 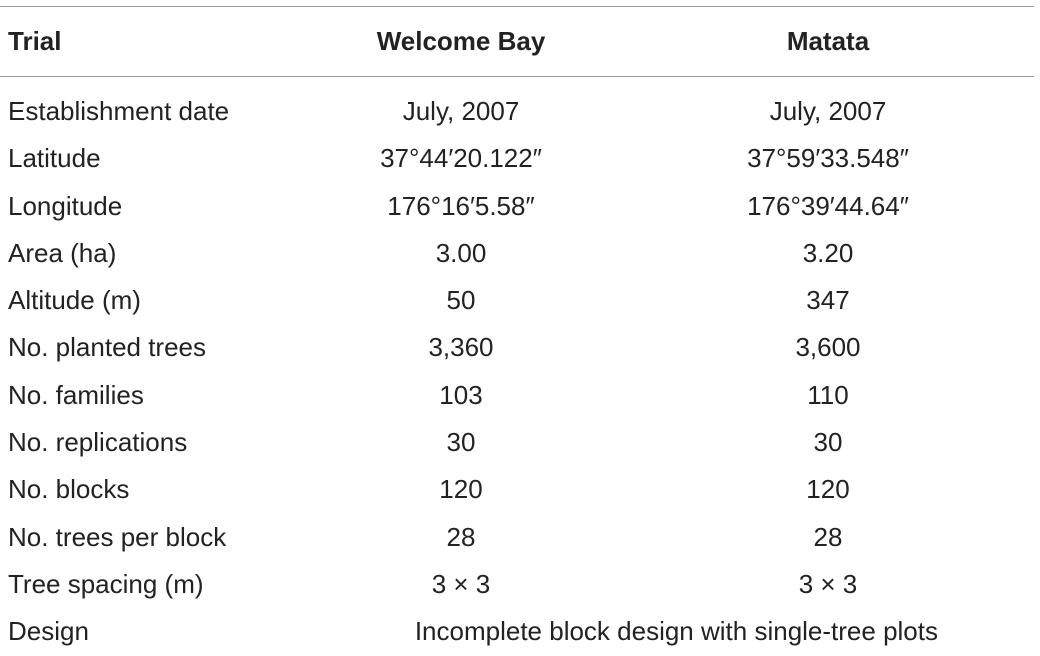 I want to click on welcome-bay-value: 3 × 3, so click(x=461, y=583).